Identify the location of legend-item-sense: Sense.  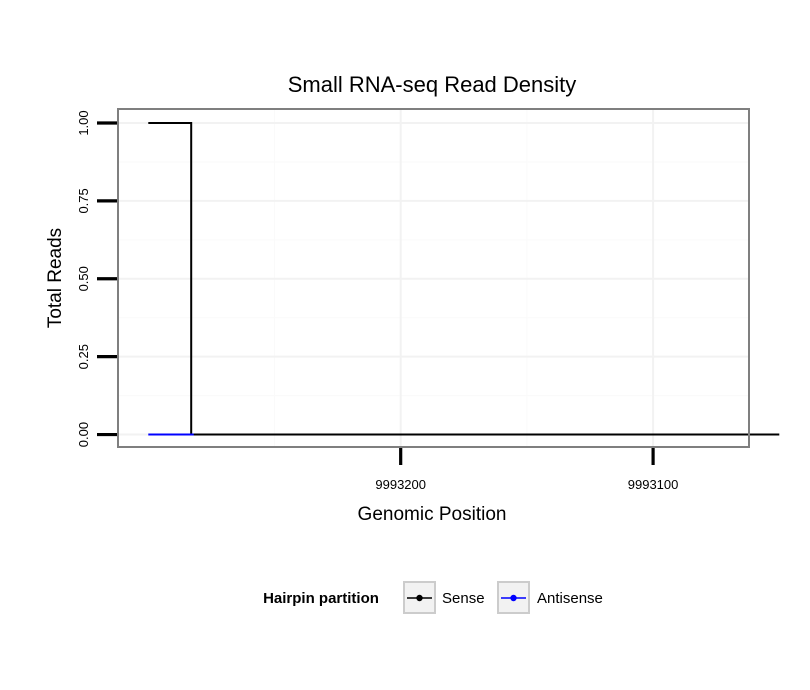
(444, 597).